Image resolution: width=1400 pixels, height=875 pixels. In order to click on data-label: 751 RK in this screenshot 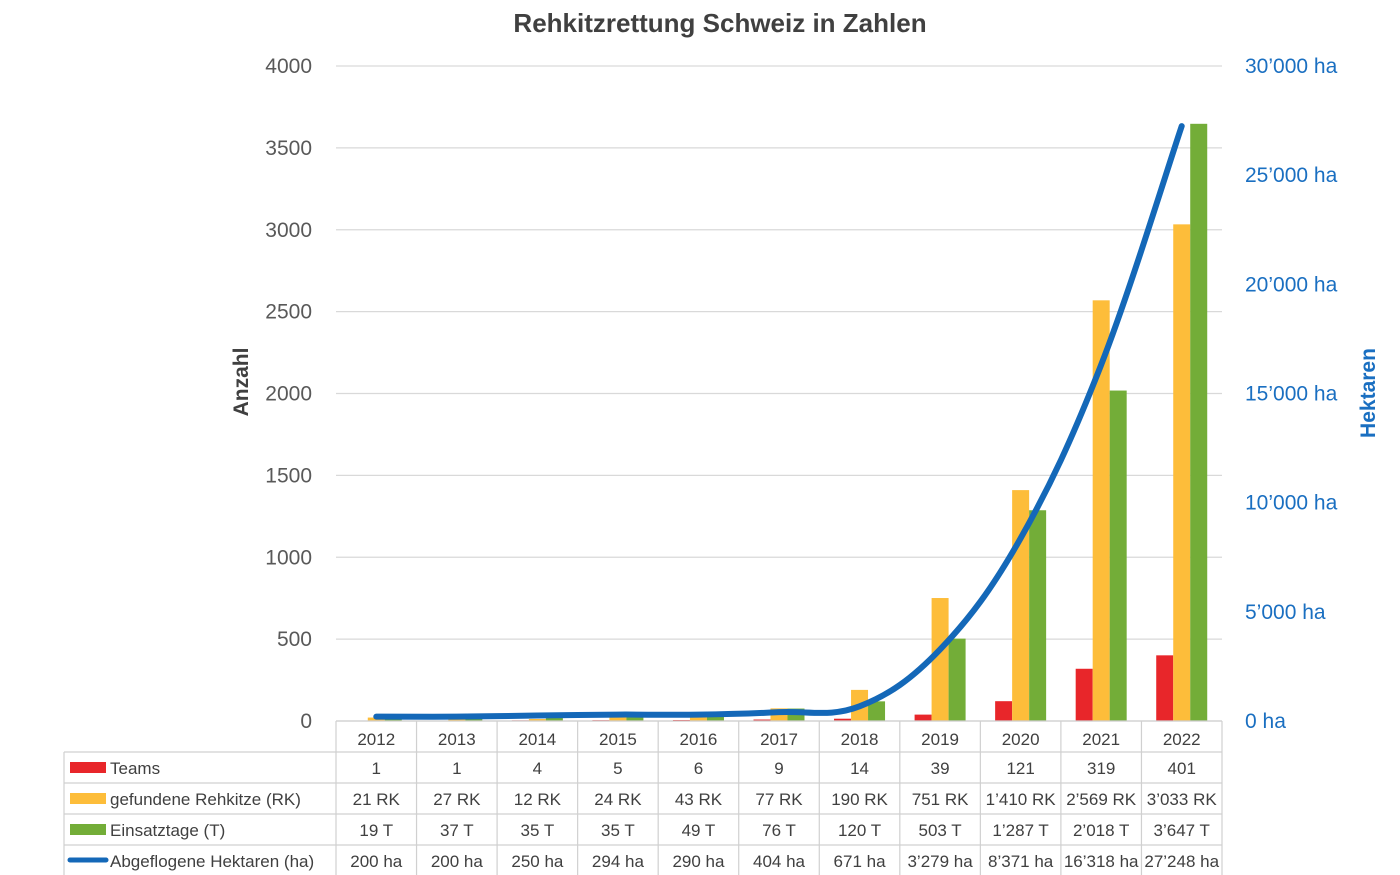, I will do `click(940, 799)`.